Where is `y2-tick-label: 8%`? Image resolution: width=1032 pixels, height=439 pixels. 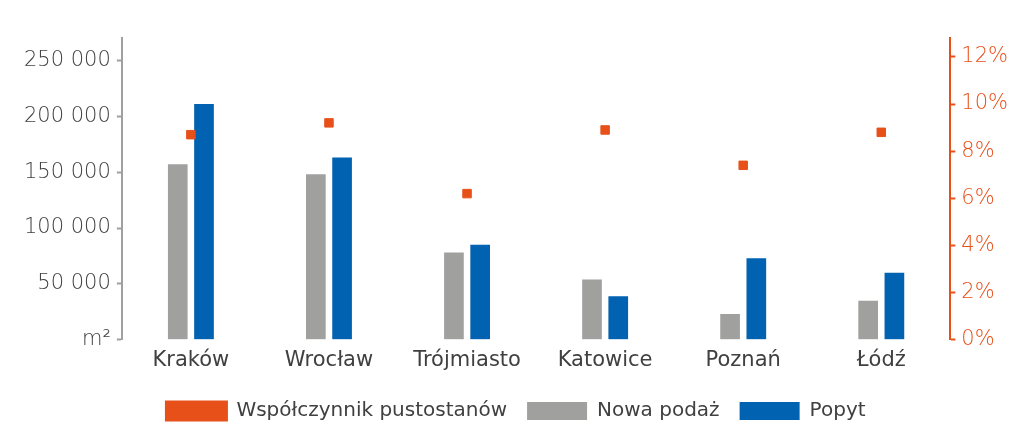 y2-tick-label: 8% is located at coordinates (978, 149).